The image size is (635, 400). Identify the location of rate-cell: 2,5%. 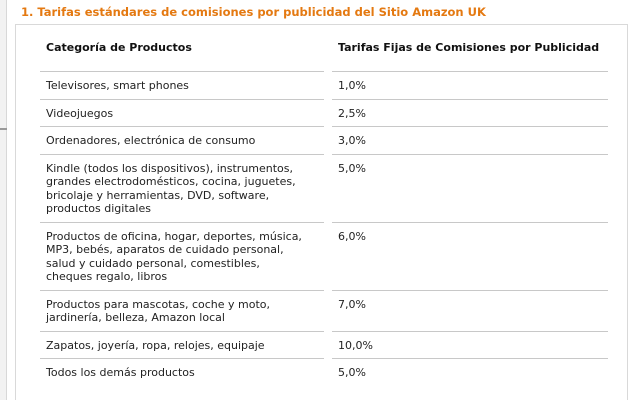
(470, 113).